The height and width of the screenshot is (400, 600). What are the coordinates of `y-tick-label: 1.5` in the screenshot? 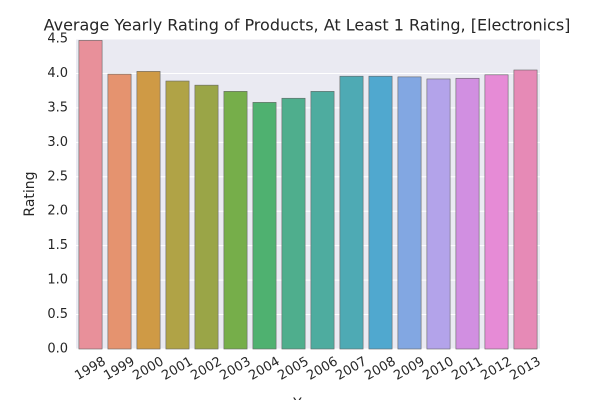 It's located at (57, 245).